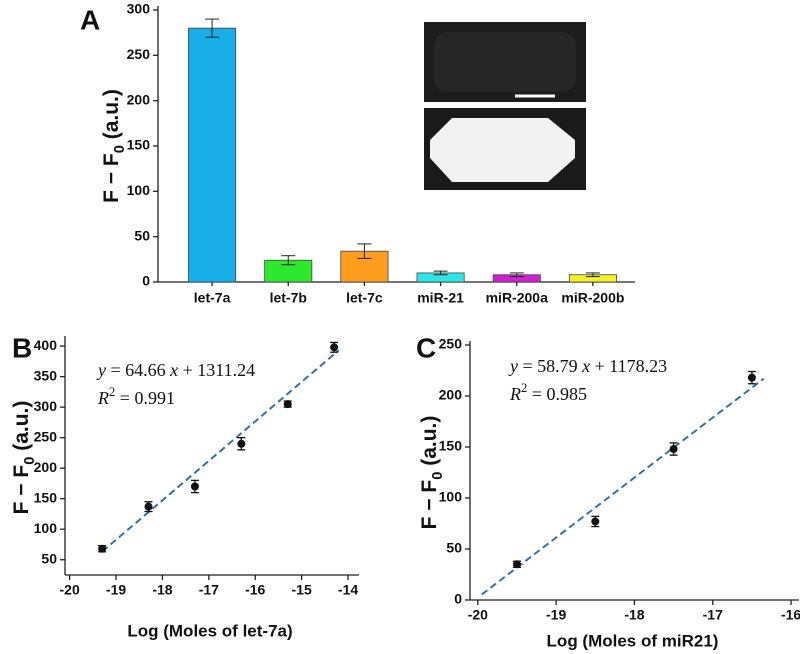 The image size is (800, 654). I want to click on x-tick-label: let-7c, so click(364, 298).